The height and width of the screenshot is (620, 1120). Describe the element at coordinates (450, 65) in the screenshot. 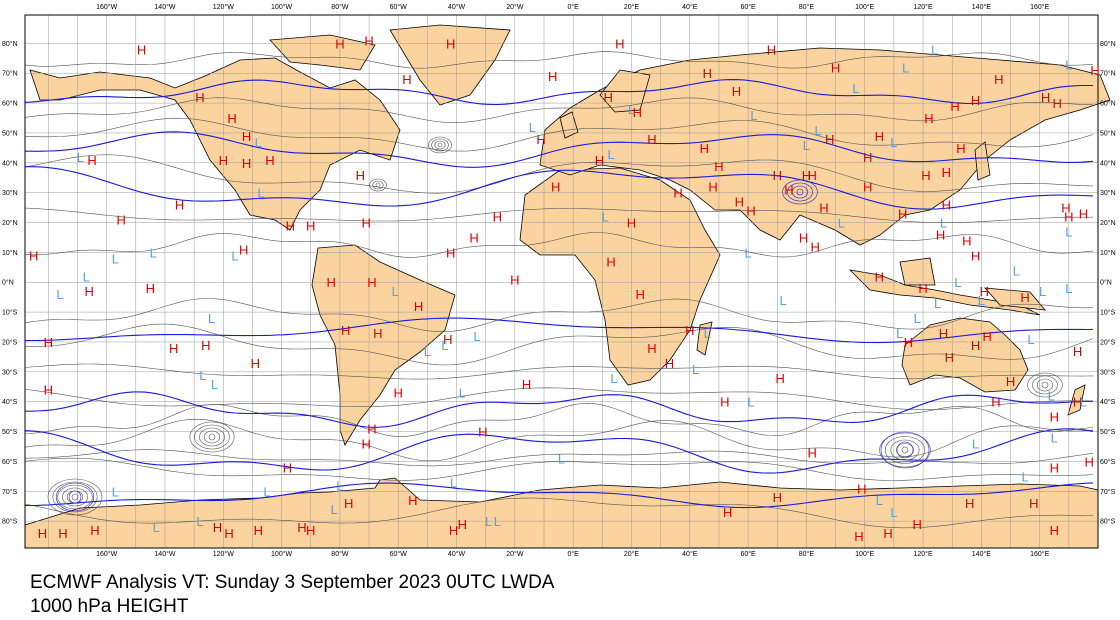

I see `greenland` at that location.